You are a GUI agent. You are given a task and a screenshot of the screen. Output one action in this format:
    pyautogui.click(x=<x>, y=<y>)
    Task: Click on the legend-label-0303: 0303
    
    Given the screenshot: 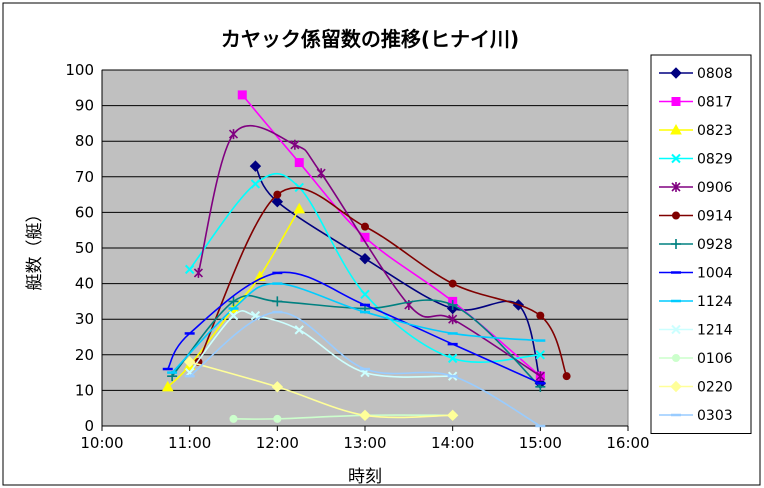 What is the action you would take?
    pyautogui.click(x=715, y=416)
    